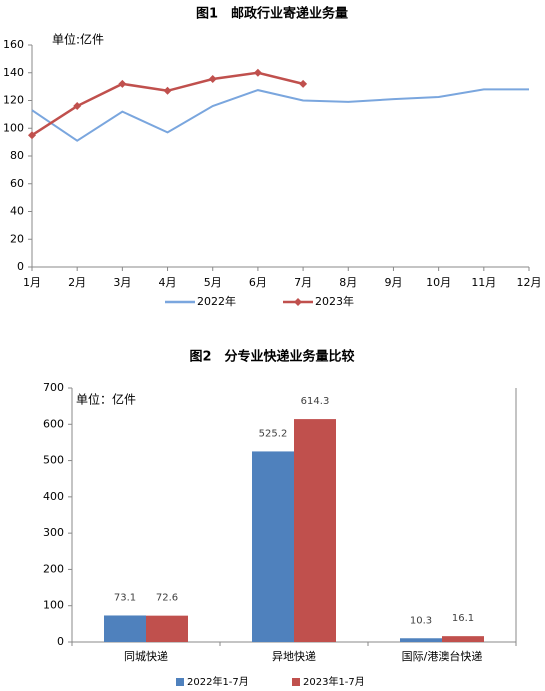 The height and width of the screenshot is (691, 545). I want to click on x-tick-label: 2月, so click(77, 282).